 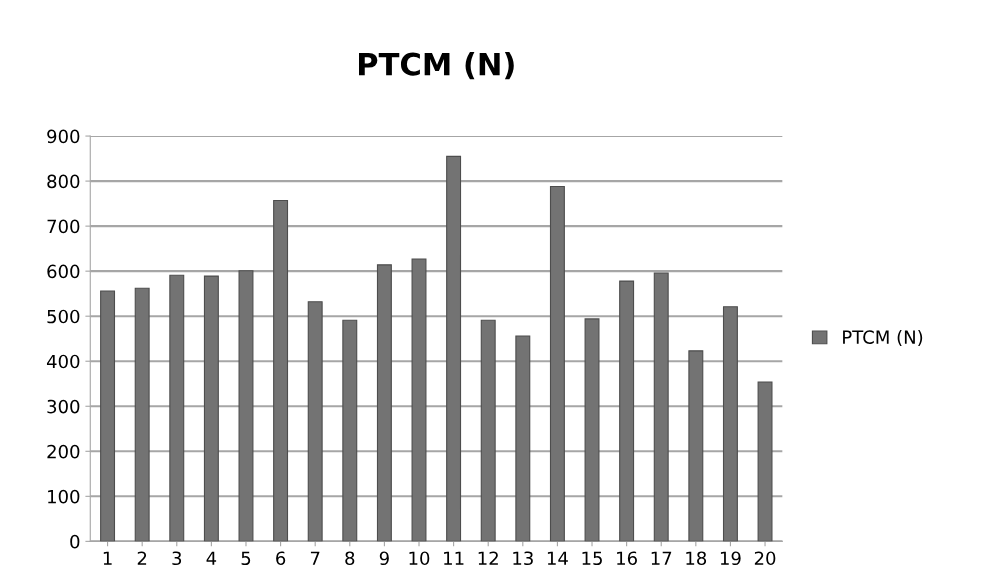 What do you see at coordinates (765, 558) in the screenshot?
I see `x-tick-label: 20` at bounding box center [765, 558].